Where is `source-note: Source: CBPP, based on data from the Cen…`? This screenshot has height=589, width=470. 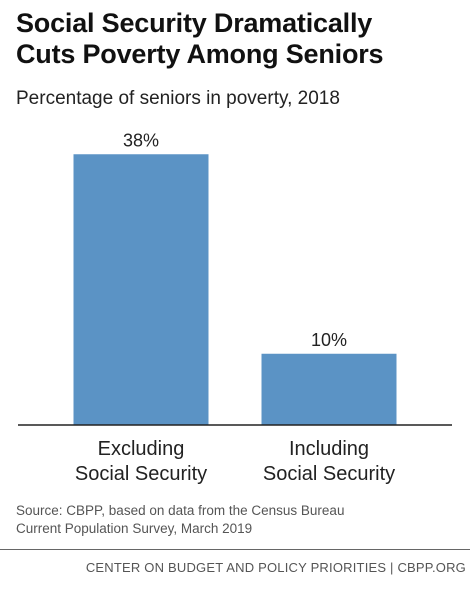 source-note: Source: CBPP, based on data from the Cen… is located at coordinates (236, 520).